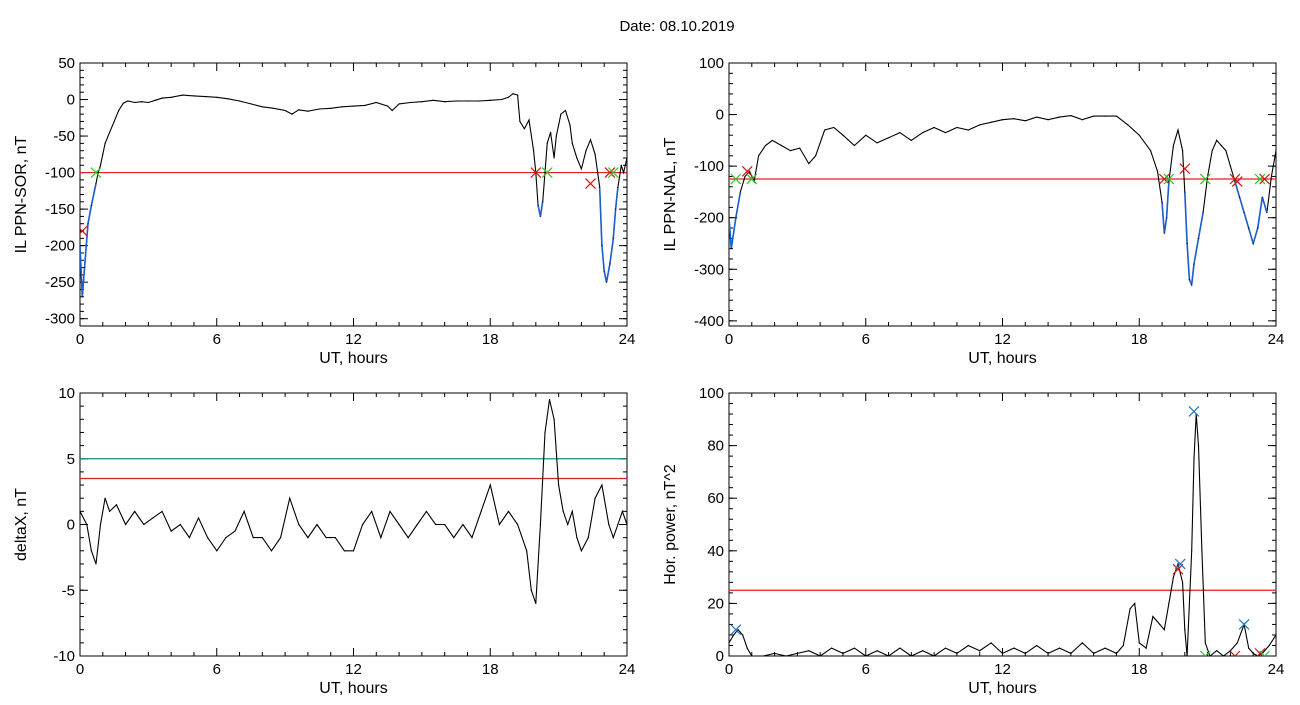 The width and height of the screenshot is (1300, 705). I want to click on y-axis-label: IL PPN-NAL, nT, so click(670, 194).